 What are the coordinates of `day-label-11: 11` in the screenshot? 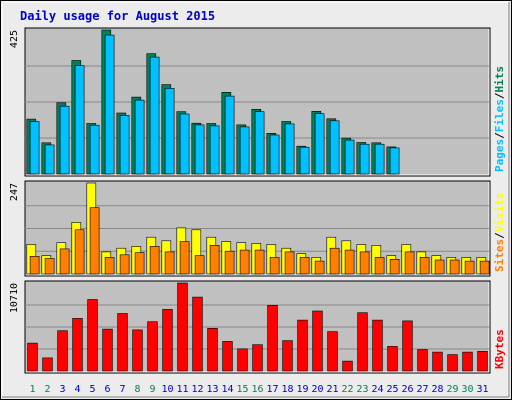 It's located at (182, 389).